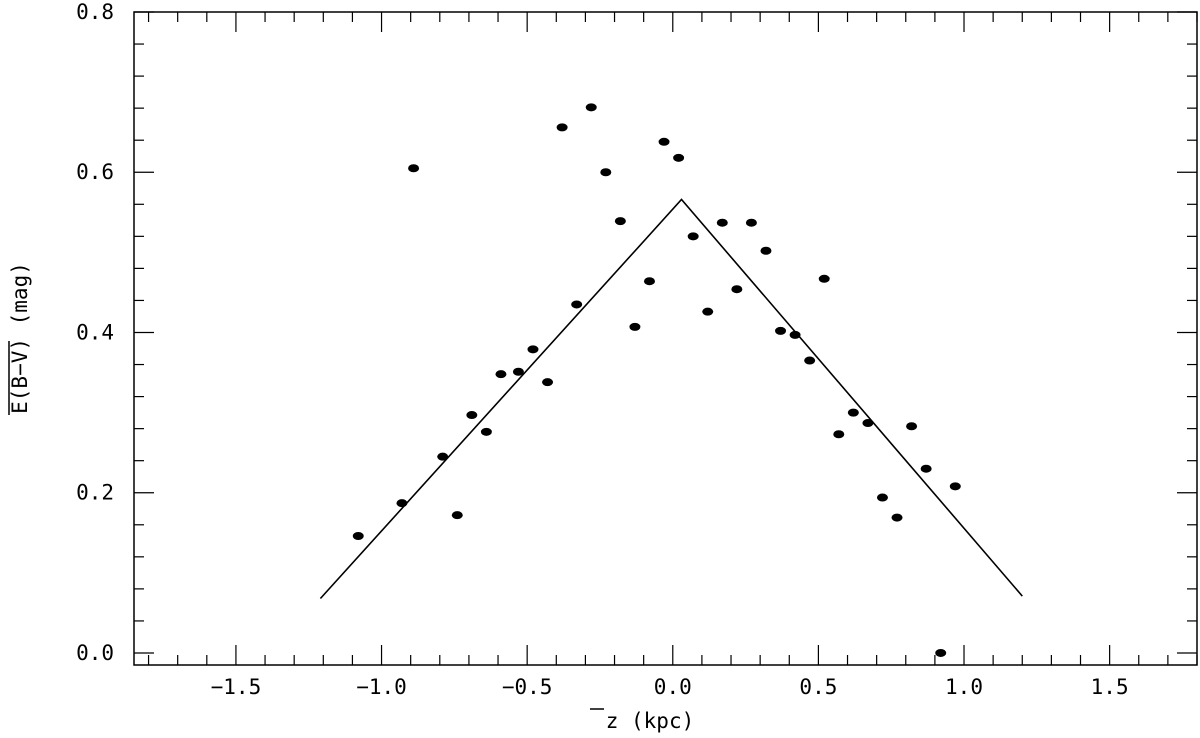 The image size is (1200, 738). I want to click on x-tick-label: −1.0, so click(381, 687).